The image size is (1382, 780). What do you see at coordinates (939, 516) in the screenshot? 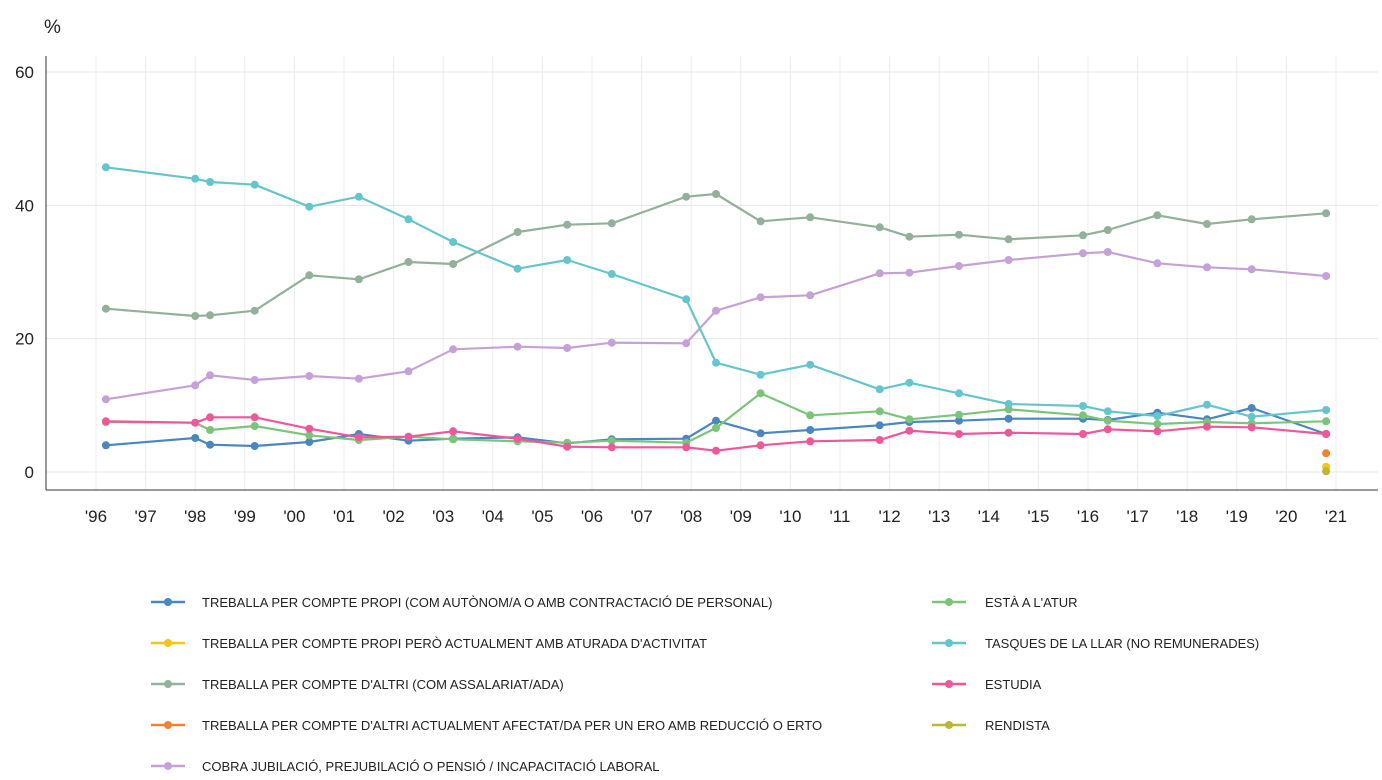
I see `x-tick-label: '13` at bounding box center [939, 516].